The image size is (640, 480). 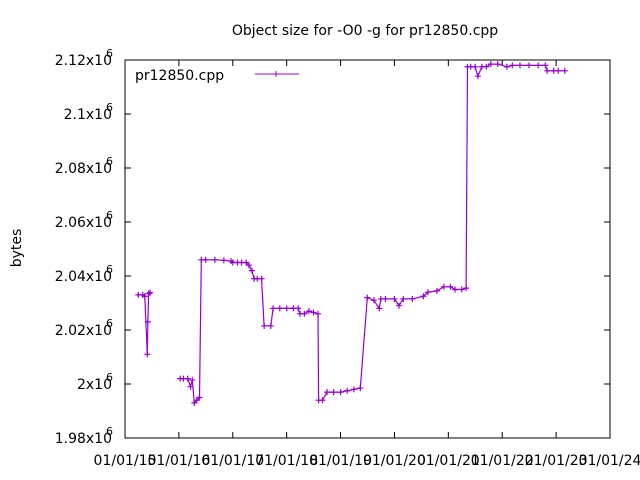 I want to click on y-tick-mantissa: 2.02x10, so click(x=83, y=331).